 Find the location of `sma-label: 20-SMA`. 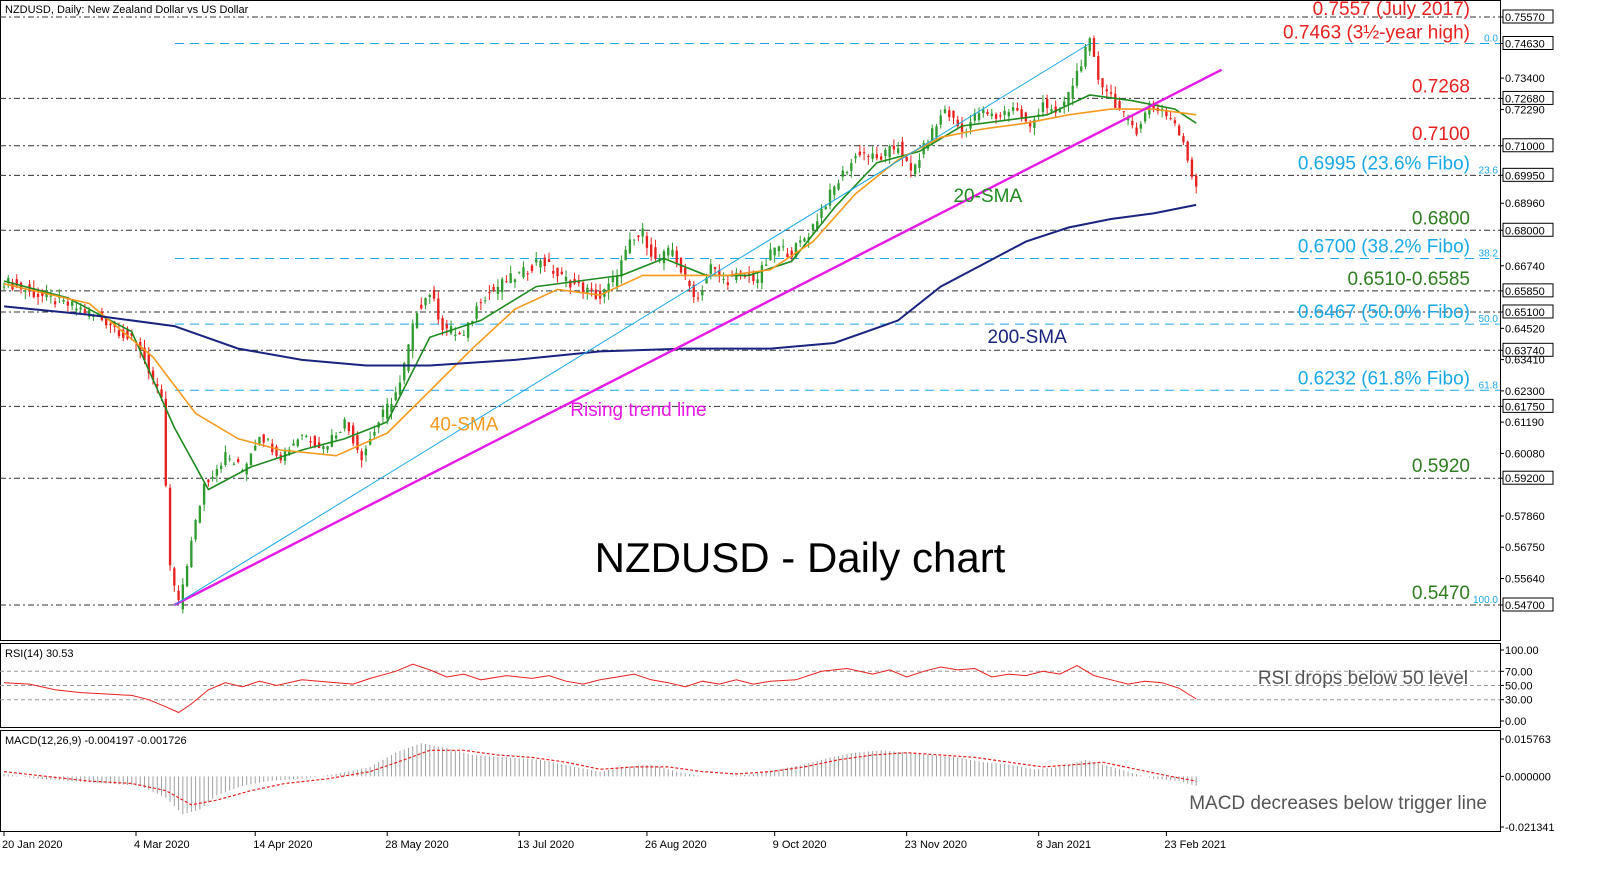

sma-label: 20-SMA is located at coordinates (987, 196).